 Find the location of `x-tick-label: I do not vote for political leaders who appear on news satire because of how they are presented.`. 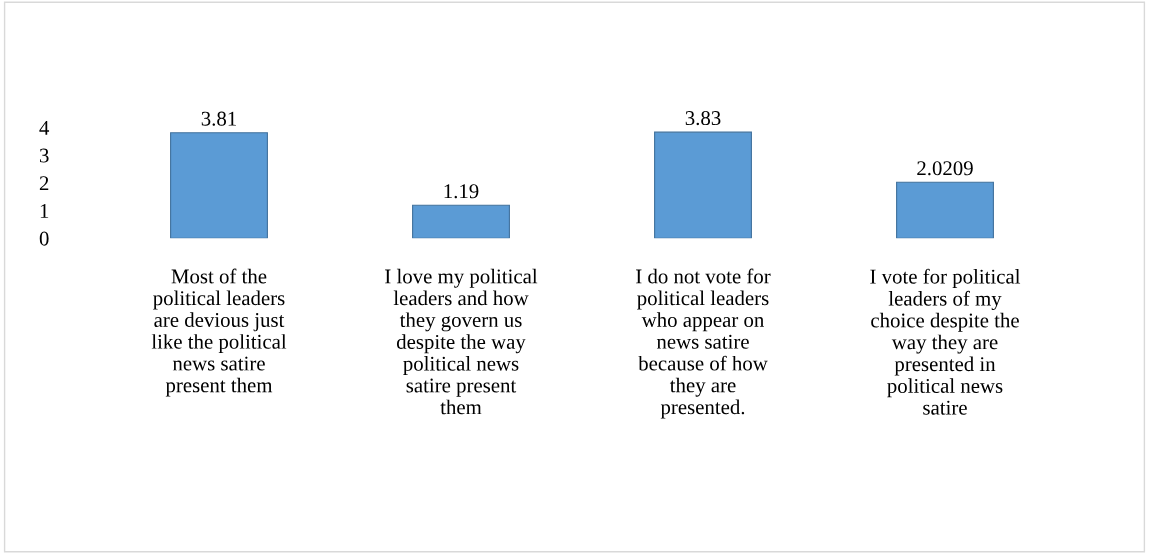

x-tick-label: I do not vote for political leaders who appear on news satire because of how they are presented. is located at coordinates (703, 343).